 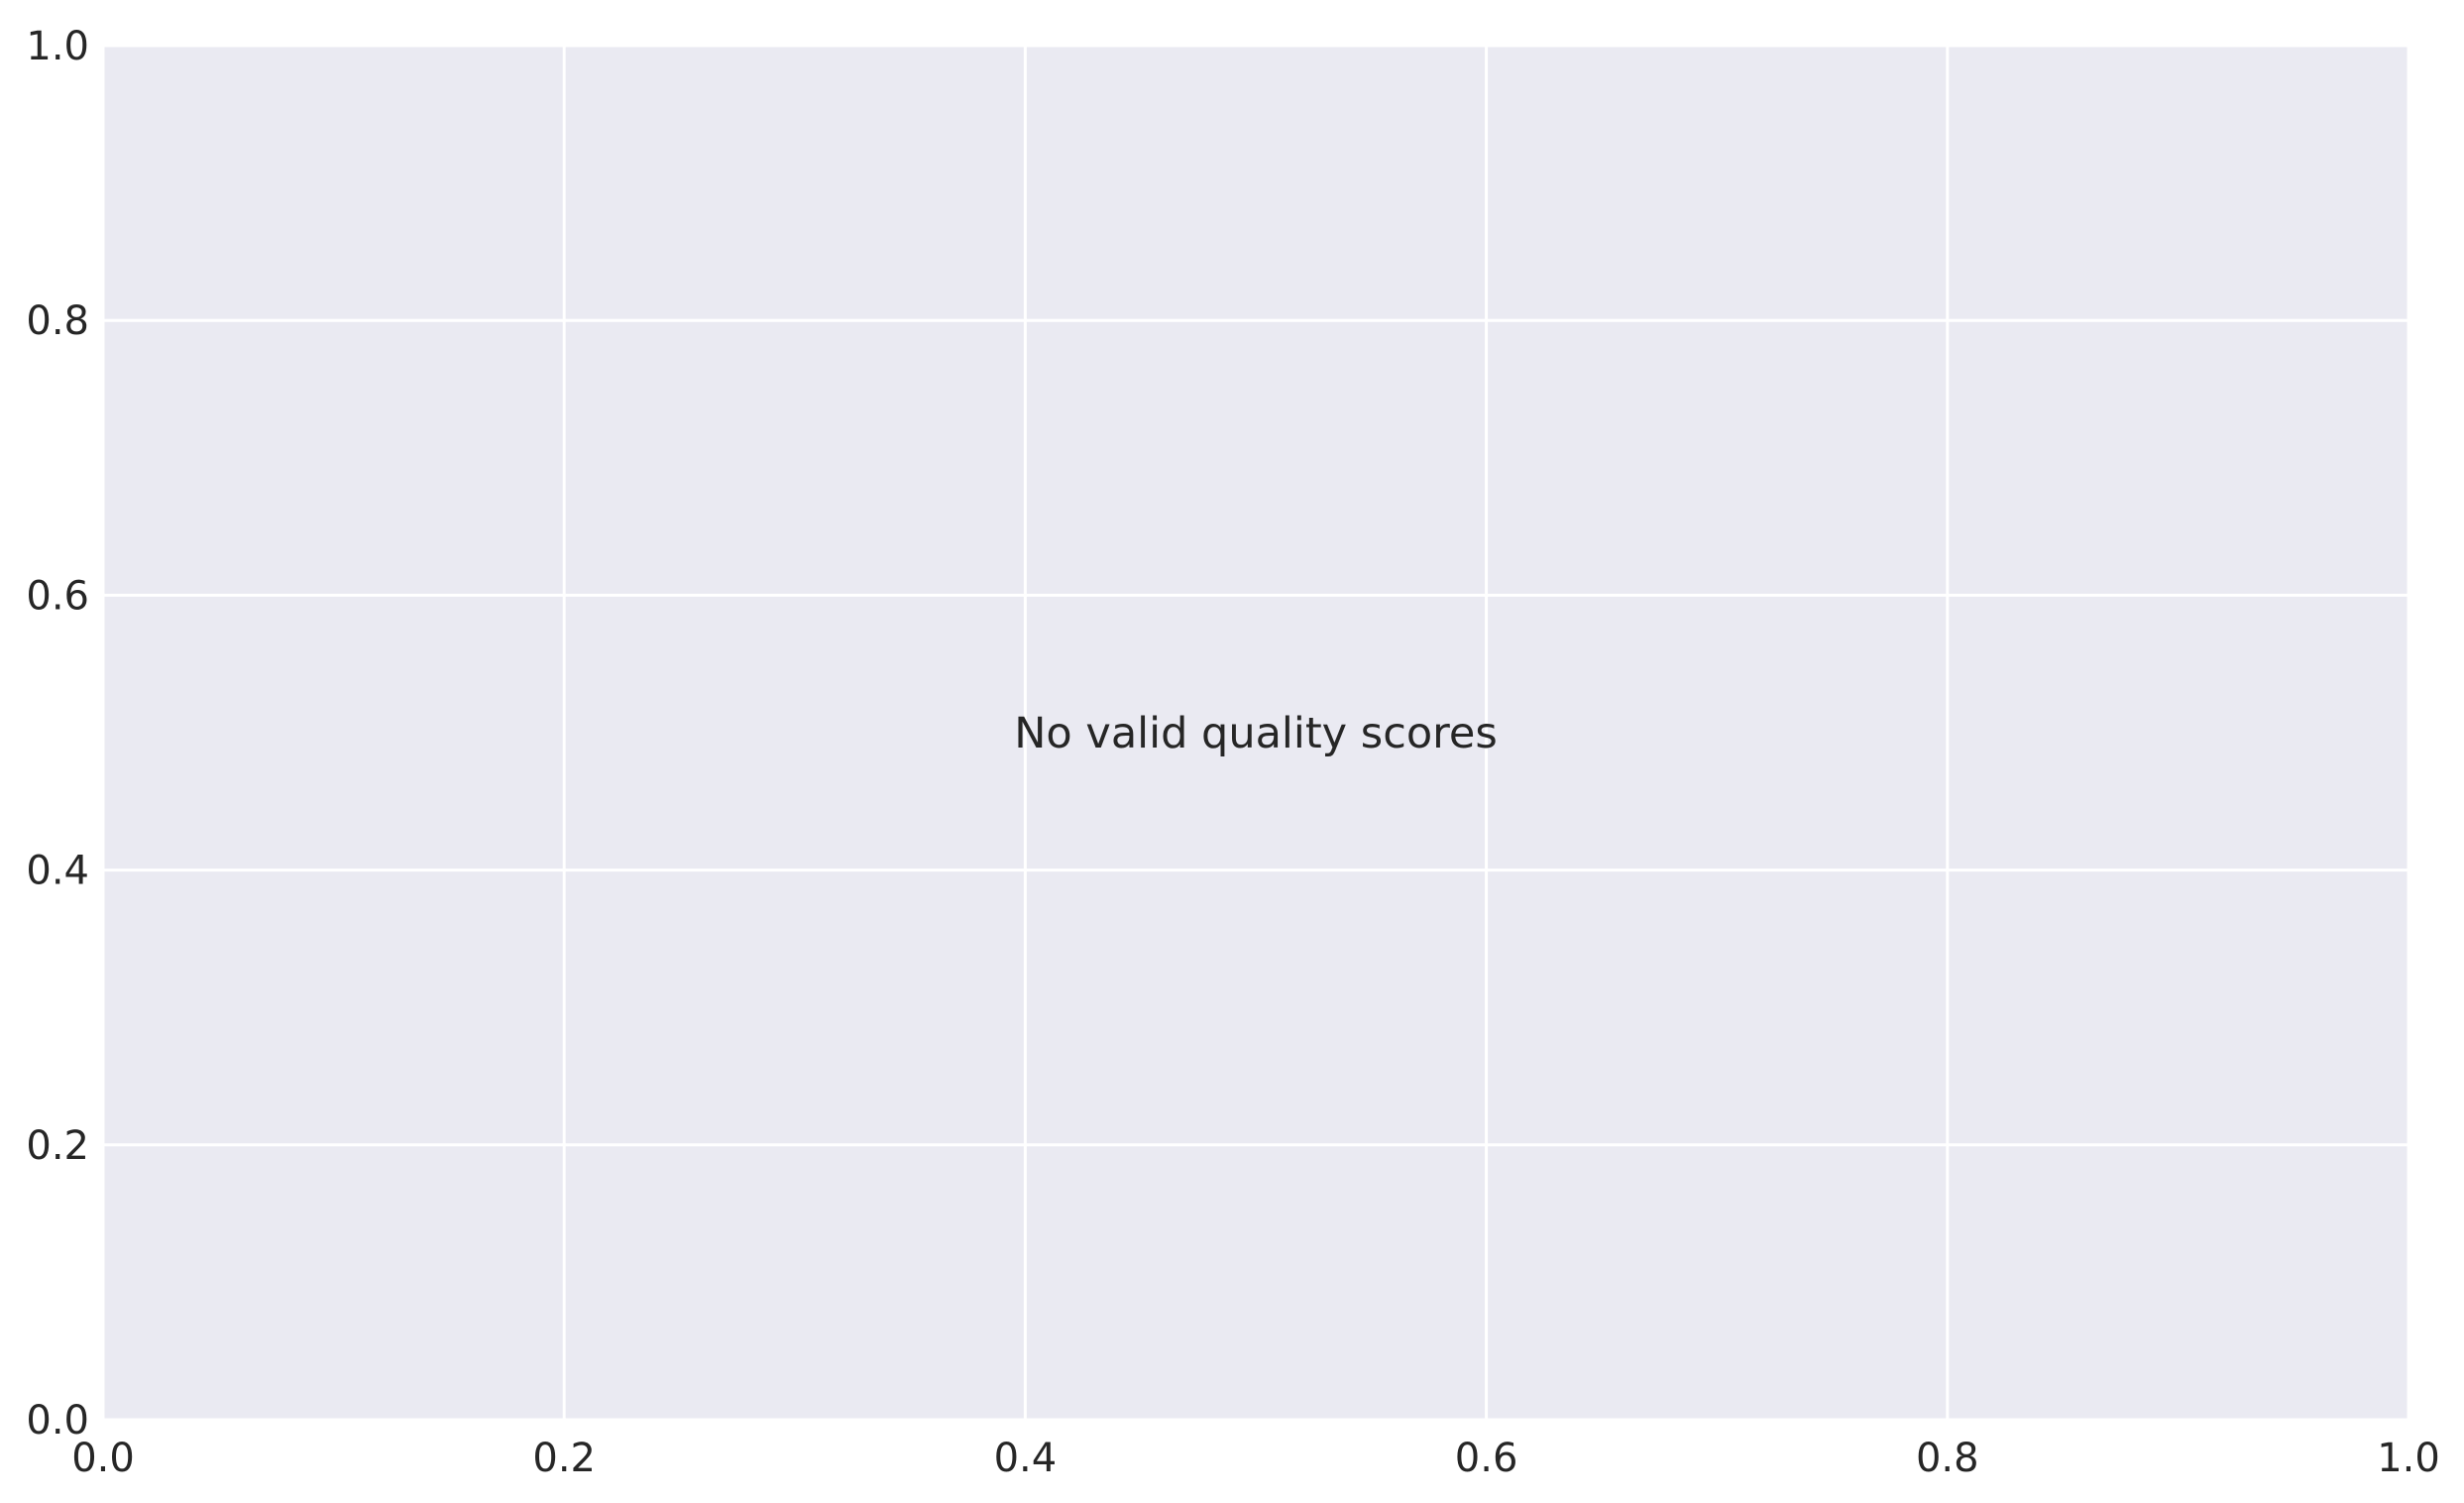 I want to click on x-tick-label: 0.6, so click(x=1486, y=1458).